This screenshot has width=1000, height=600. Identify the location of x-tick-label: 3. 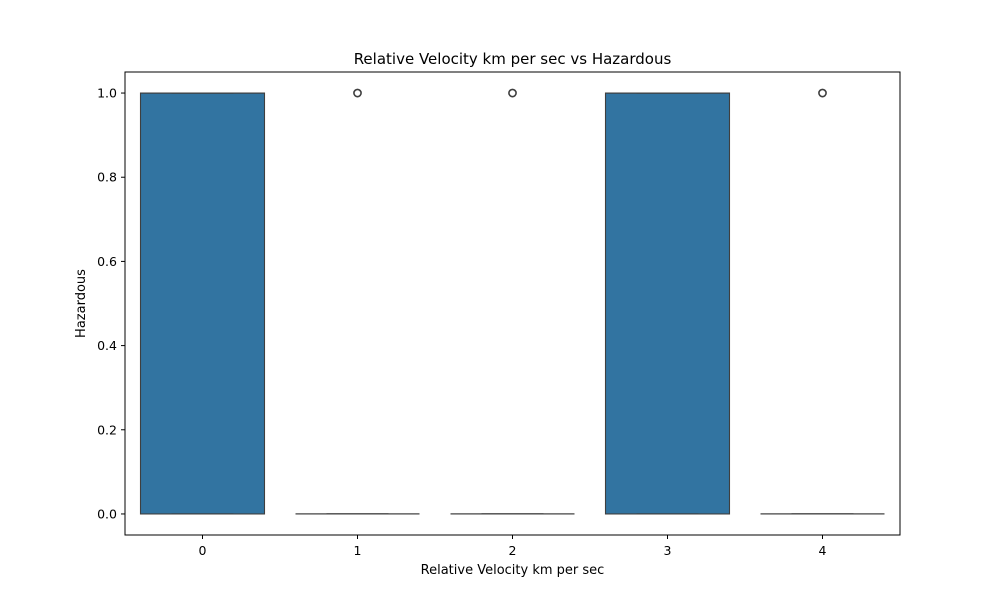
(668, 550).